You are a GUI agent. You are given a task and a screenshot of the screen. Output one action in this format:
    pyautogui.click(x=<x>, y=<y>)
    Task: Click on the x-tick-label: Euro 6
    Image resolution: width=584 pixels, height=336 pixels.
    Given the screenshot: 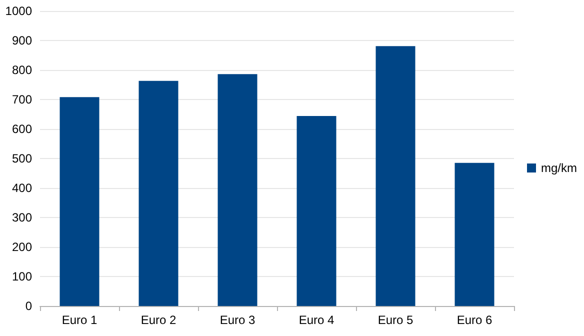 What is the action you would take?
    pyautogui.click(x=474, y=320)
    